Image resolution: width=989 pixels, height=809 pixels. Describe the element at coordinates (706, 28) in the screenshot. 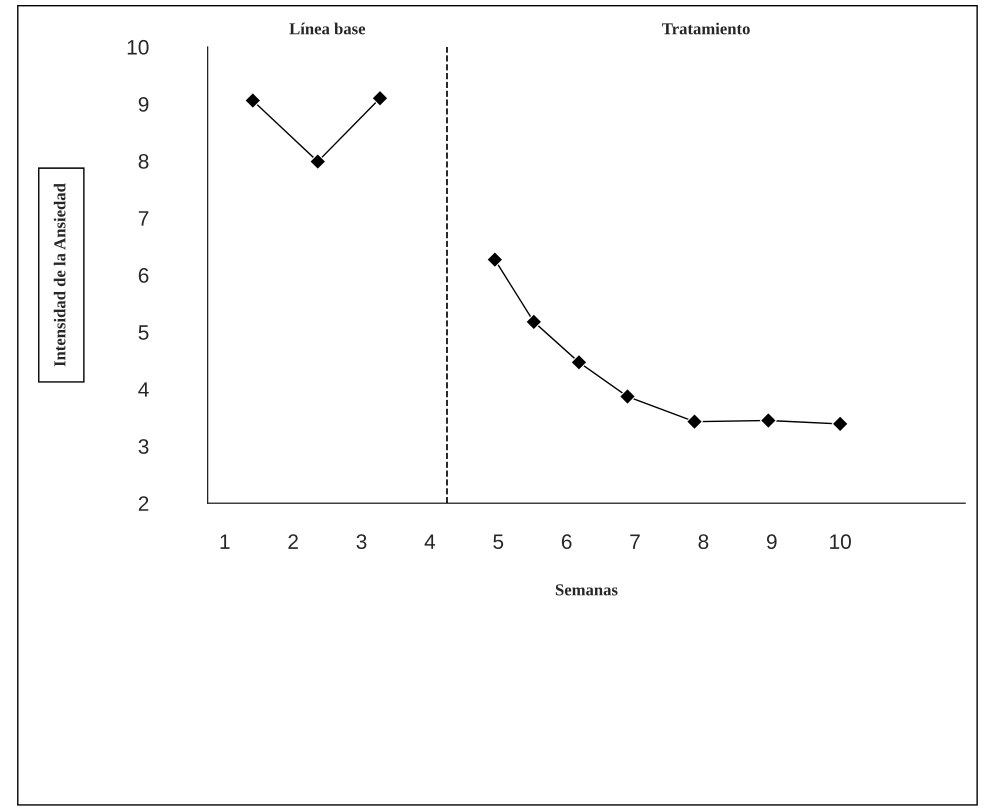

I see `text: Tratamiento` at that location.